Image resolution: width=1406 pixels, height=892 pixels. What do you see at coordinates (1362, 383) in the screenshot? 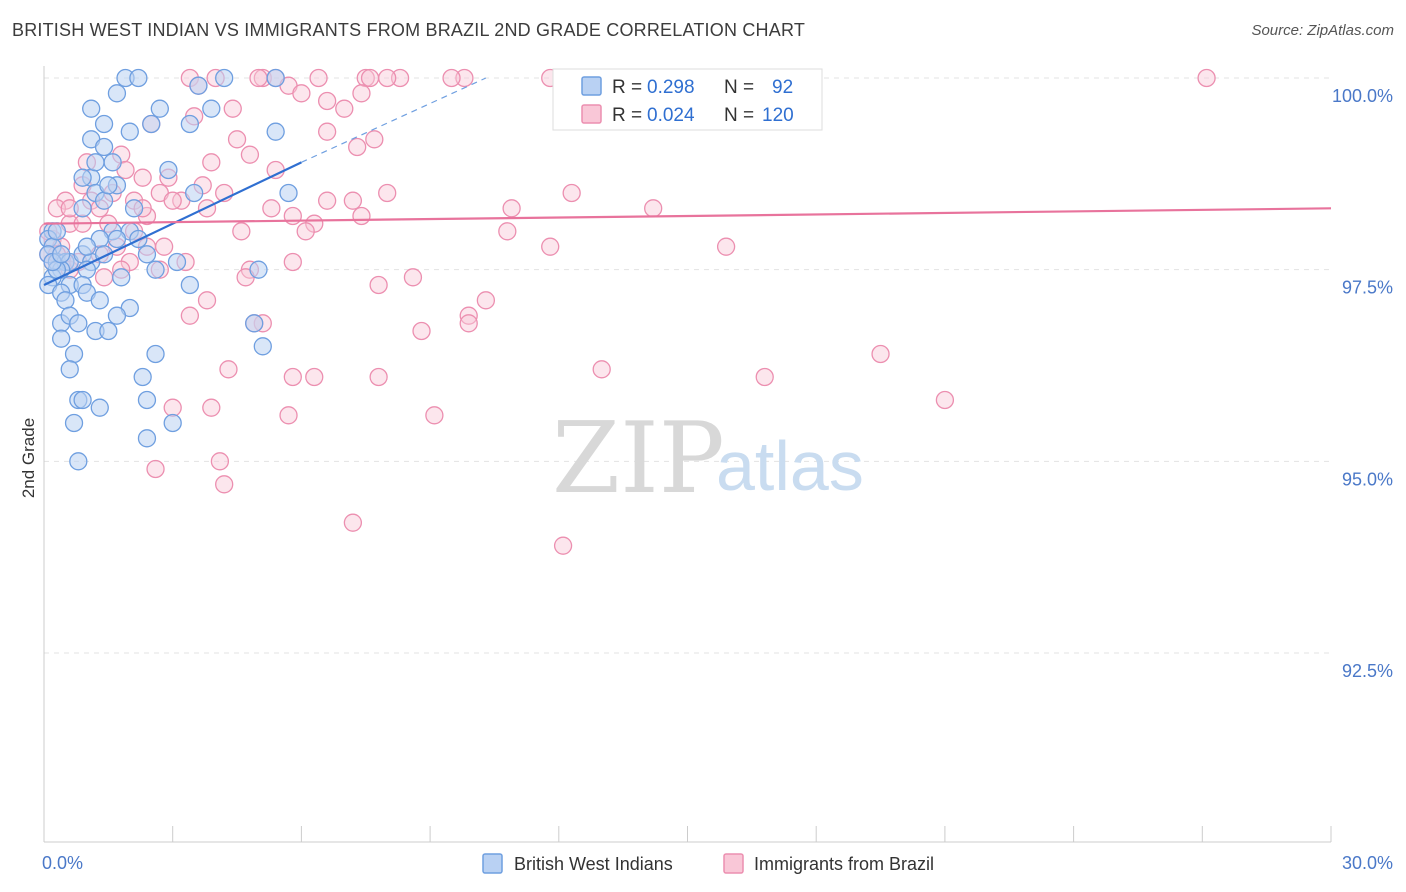
I see `y-tick-labels: 100.0% 97.5% 95.0% 92.5%` at bounding box center [1362, 383].